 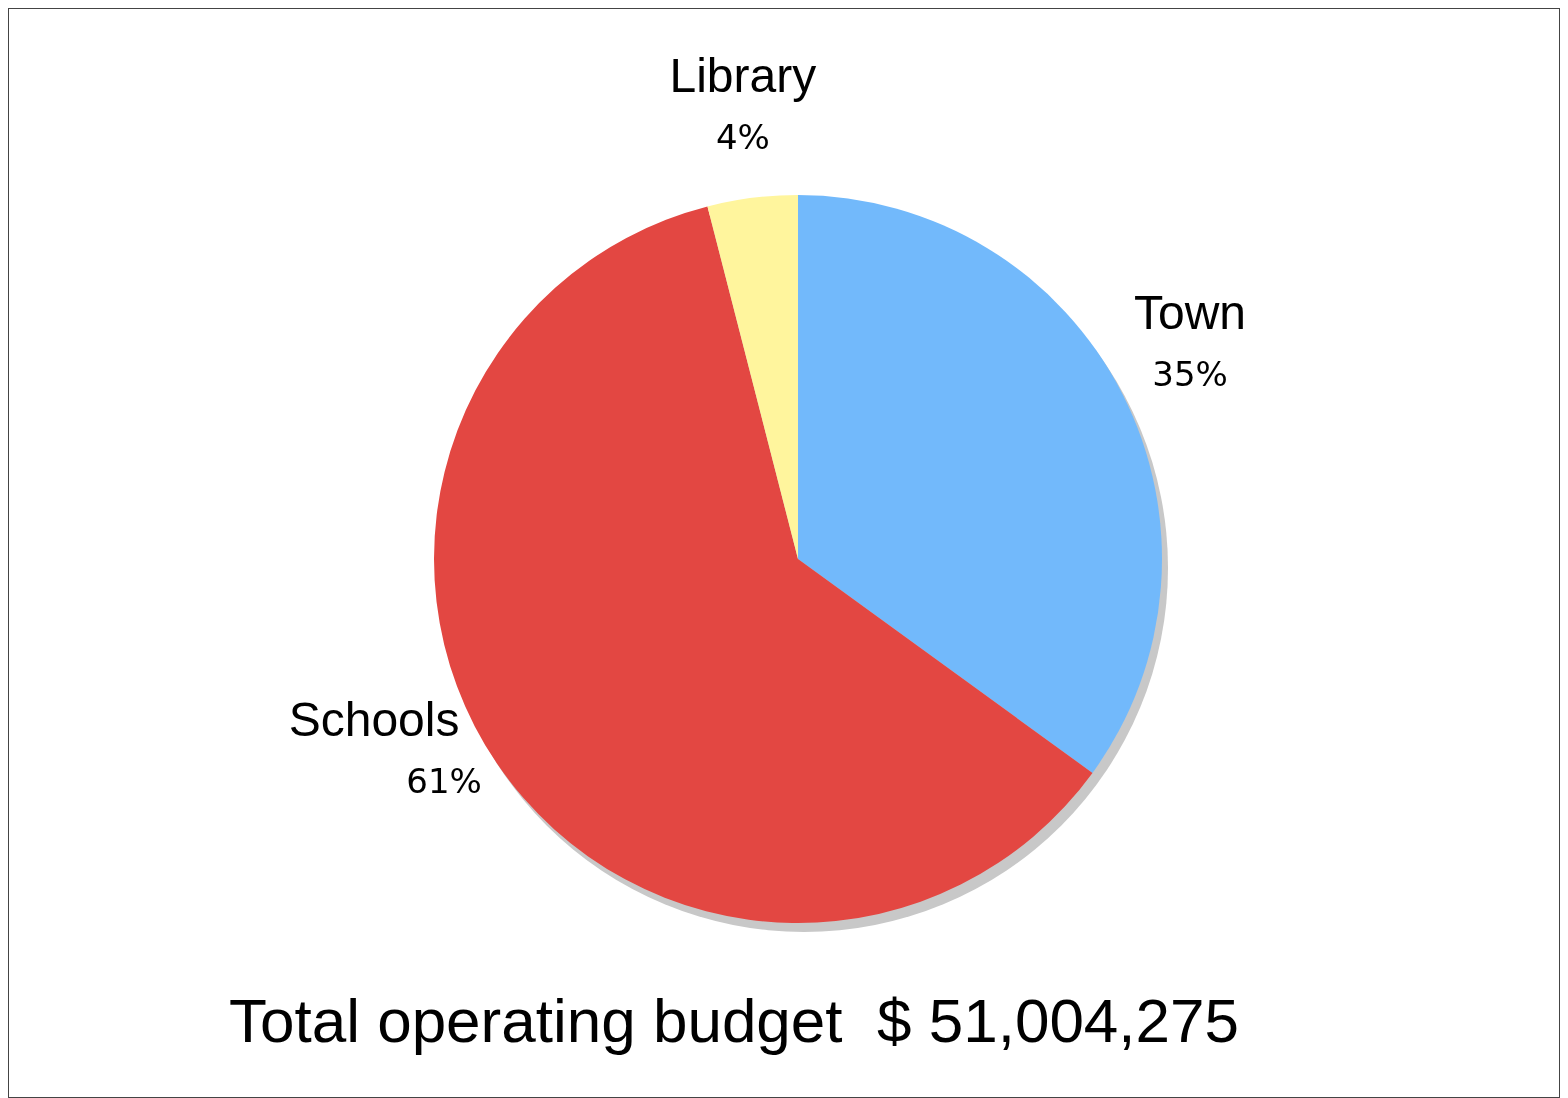 What do you see at coordinates (743, 76) in the screenshot?
I see `slice-label: Library` at bounding box center [743, 76].